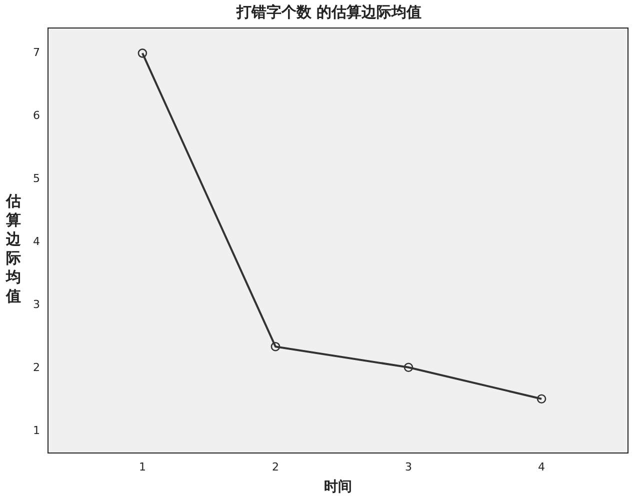  I want to click on y-axis-title: 估算边际均值, so click(14, 249).